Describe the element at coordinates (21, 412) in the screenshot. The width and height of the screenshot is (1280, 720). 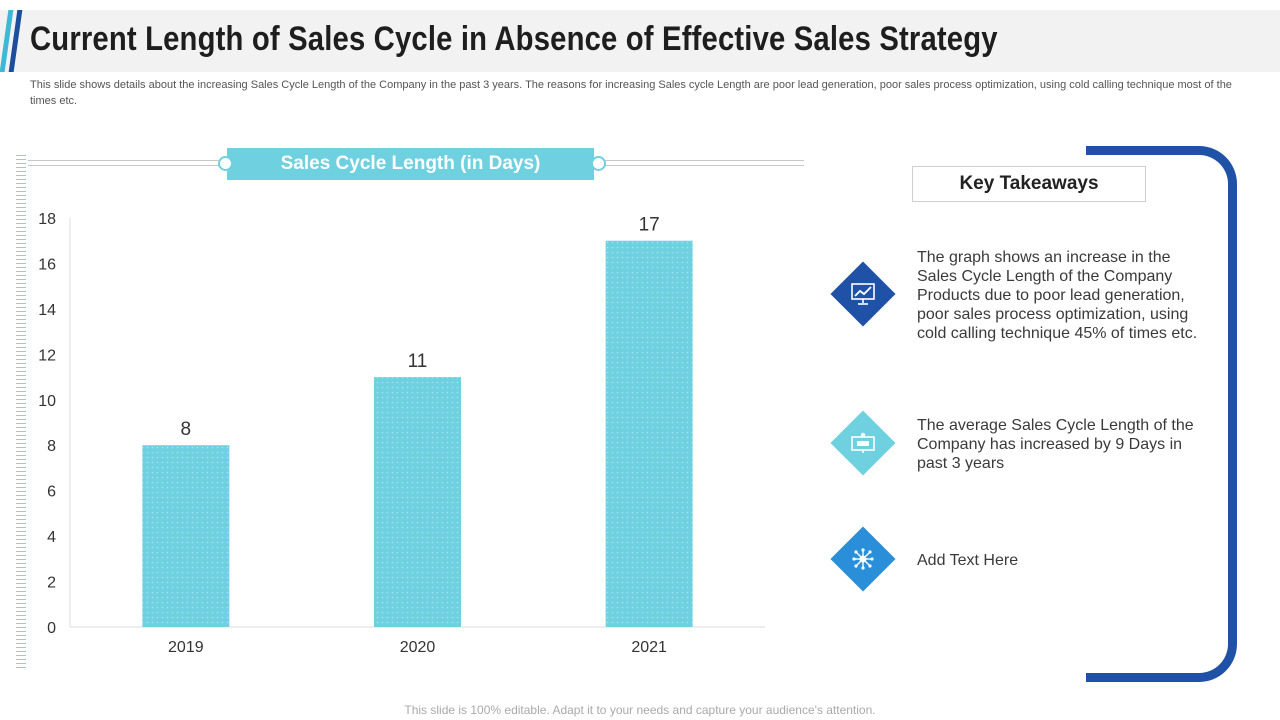
I see `decorative-ruler` at that location.